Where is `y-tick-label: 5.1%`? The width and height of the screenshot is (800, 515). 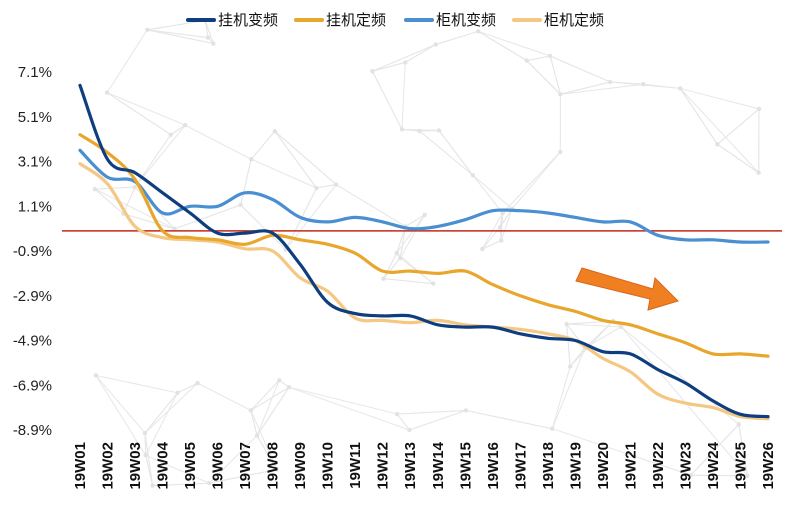 y-tick-label: 5.1% is located at coordinates (35, 117).